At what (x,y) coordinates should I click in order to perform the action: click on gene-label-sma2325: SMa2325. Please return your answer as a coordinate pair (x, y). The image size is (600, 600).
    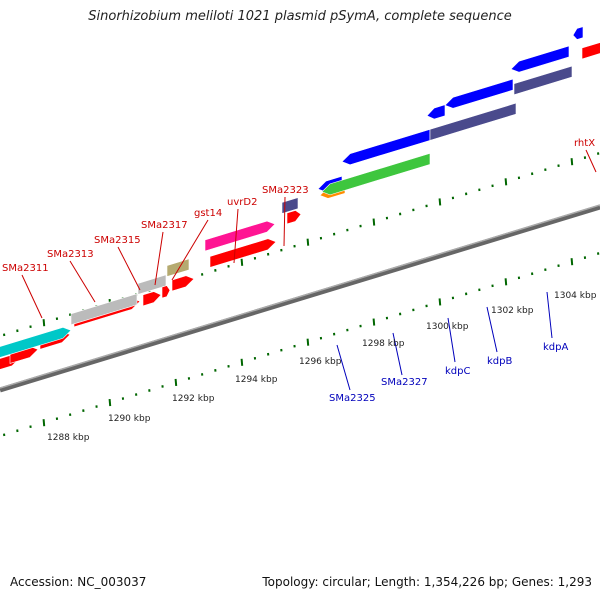
    Looking at the image, I should click on (352, 398).